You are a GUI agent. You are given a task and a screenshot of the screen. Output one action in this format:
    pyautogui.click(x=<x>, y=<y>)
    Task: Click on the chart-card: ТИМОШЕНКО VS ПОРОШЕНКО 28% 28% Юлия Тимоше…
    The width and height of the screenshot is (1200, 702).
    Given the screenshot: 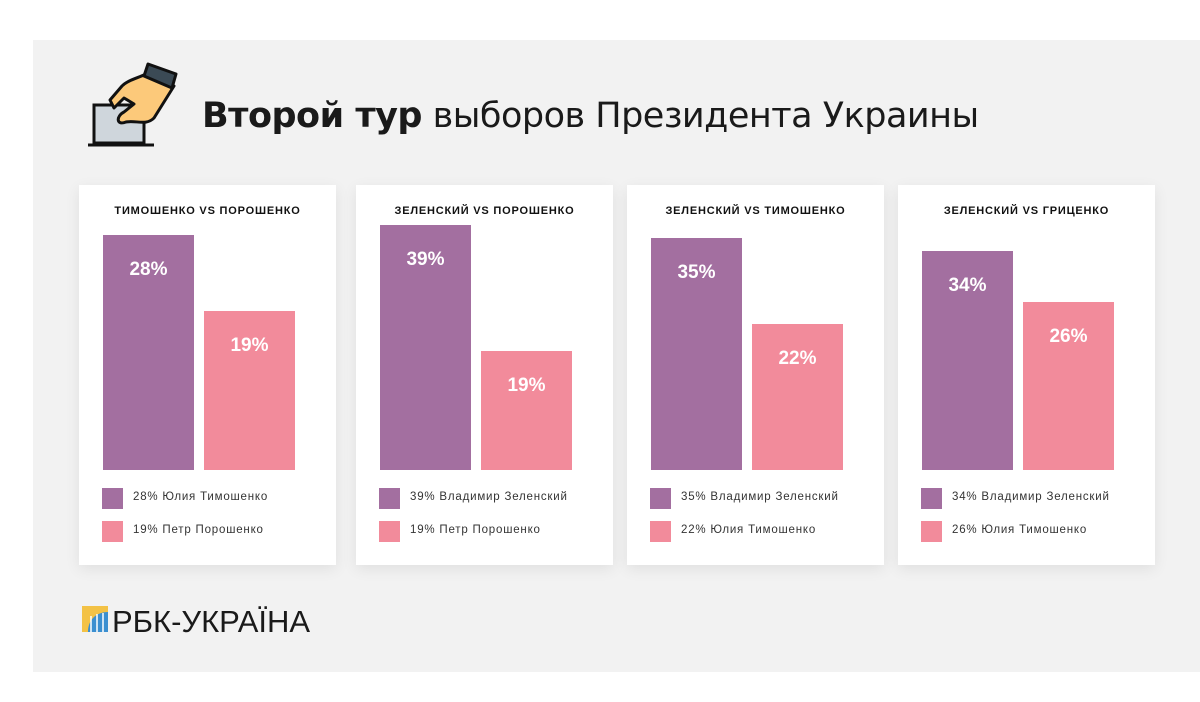 What is the action you would take?
    pyautogui.click(x=207, y=375)
    